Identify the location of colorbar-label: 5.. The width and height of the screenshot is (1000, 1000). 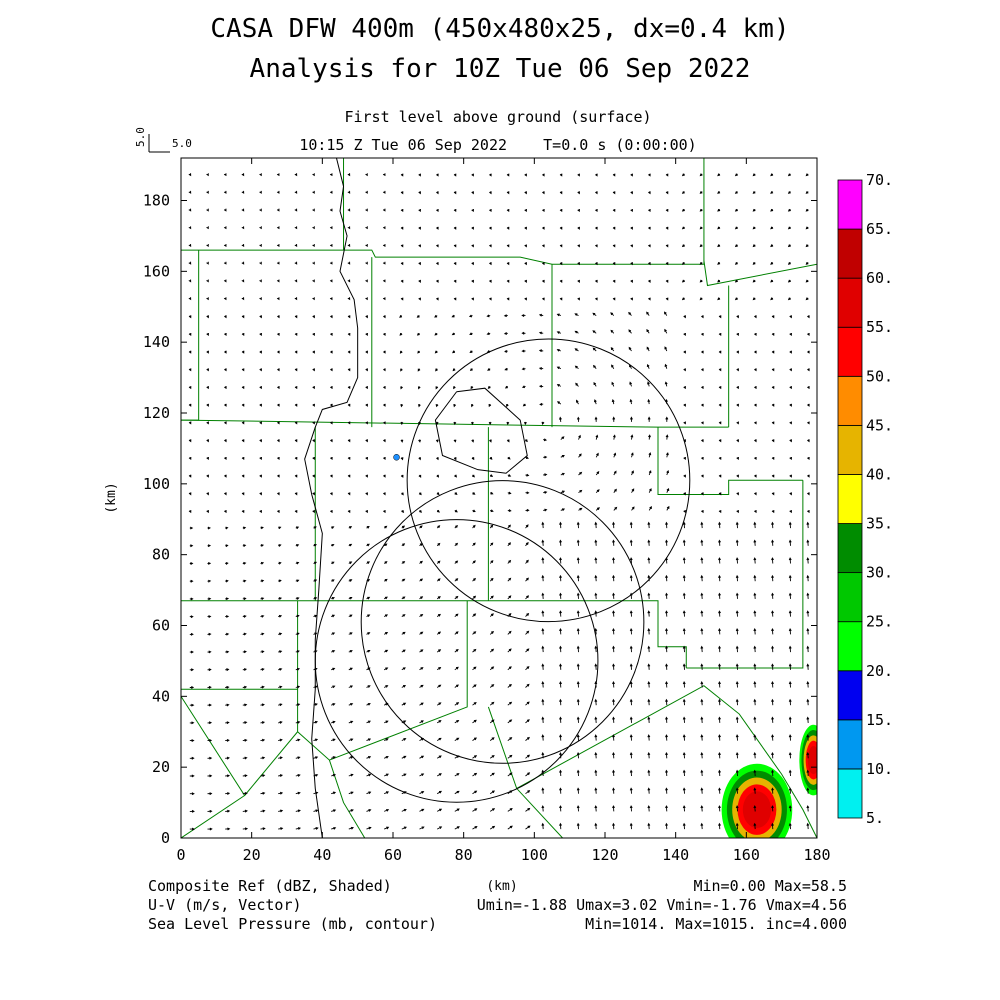
(875, 818).